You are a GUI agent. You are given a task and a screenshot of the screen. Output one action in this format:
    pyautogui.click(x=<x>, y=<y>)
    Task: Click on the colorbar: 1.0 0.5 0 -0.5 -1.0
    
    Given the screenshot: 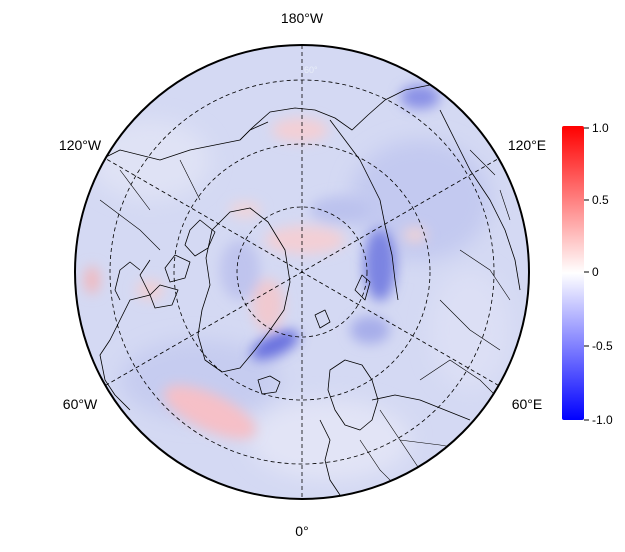 What is the action you would take?
    pyautogui.click(x=587, y=274)
    